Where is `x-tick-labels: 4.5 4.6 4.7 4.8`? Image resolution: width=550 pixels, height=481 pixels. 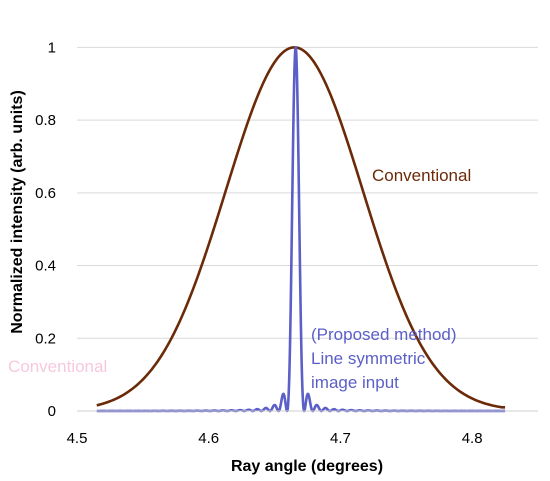
x-tick-labels: 4.5 4.6 4.7 4.8 is located at coordinates (275, 438).